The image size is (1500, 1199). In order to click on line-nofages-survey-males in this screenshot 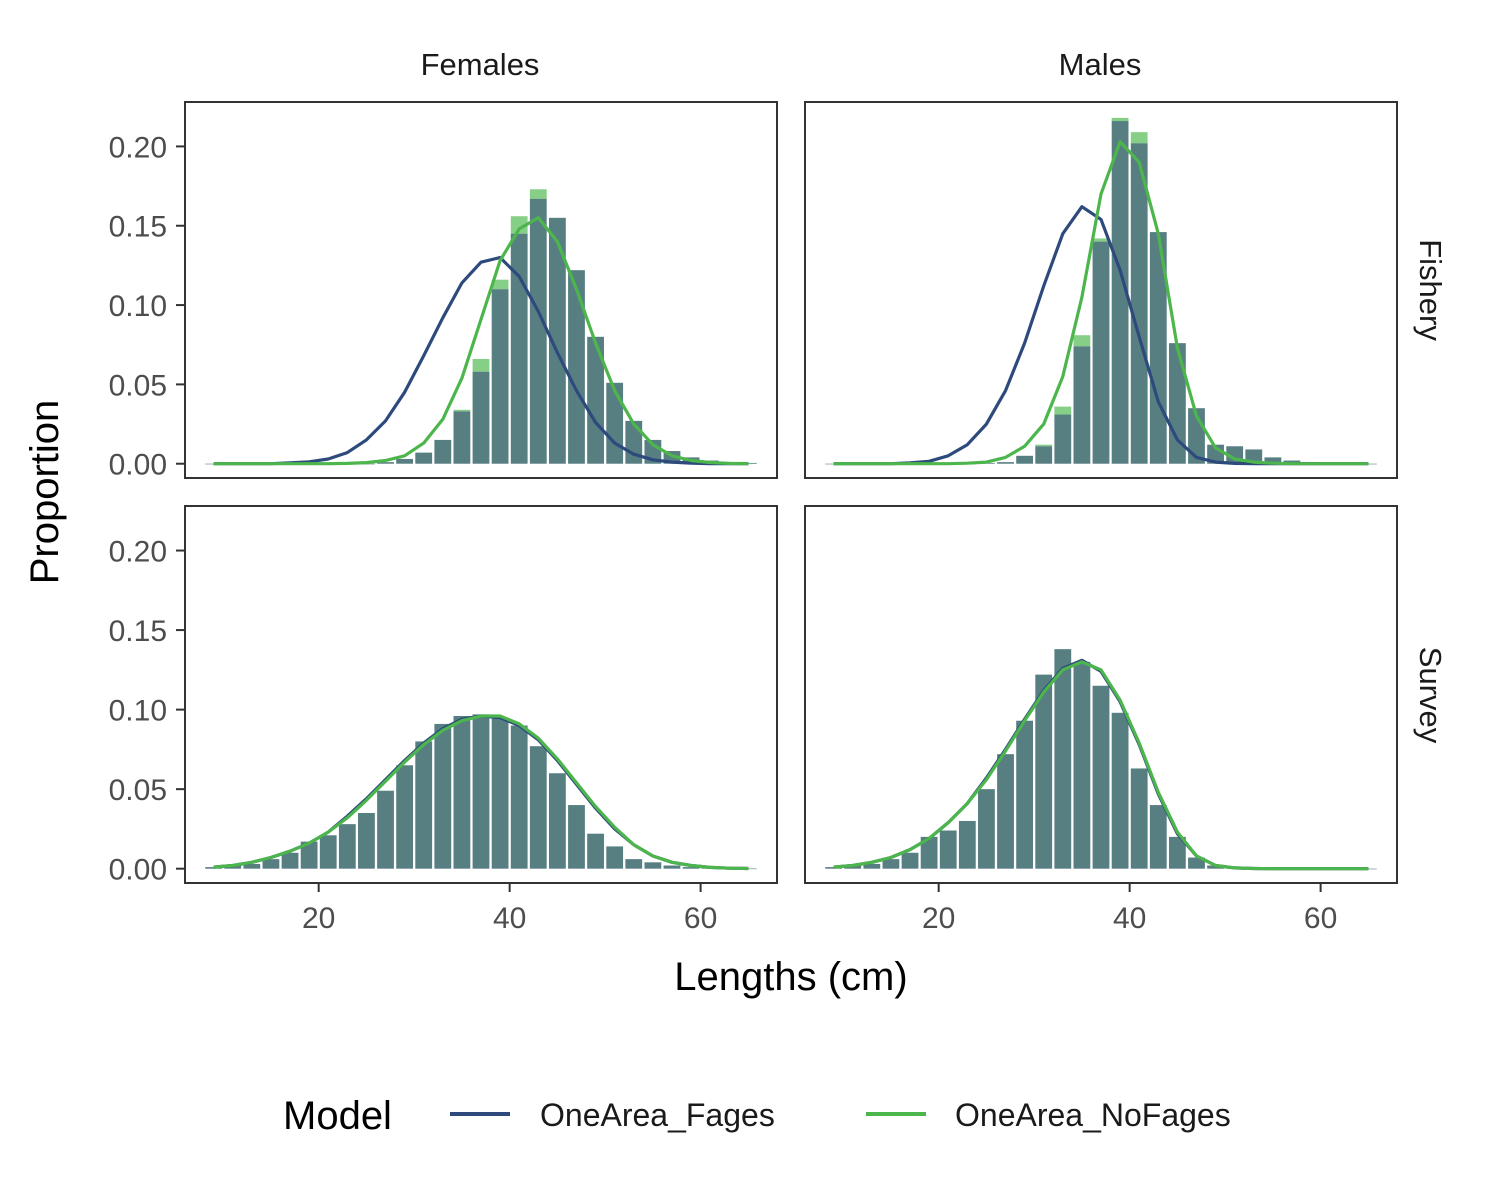, I will do `click(1101, 765)`.